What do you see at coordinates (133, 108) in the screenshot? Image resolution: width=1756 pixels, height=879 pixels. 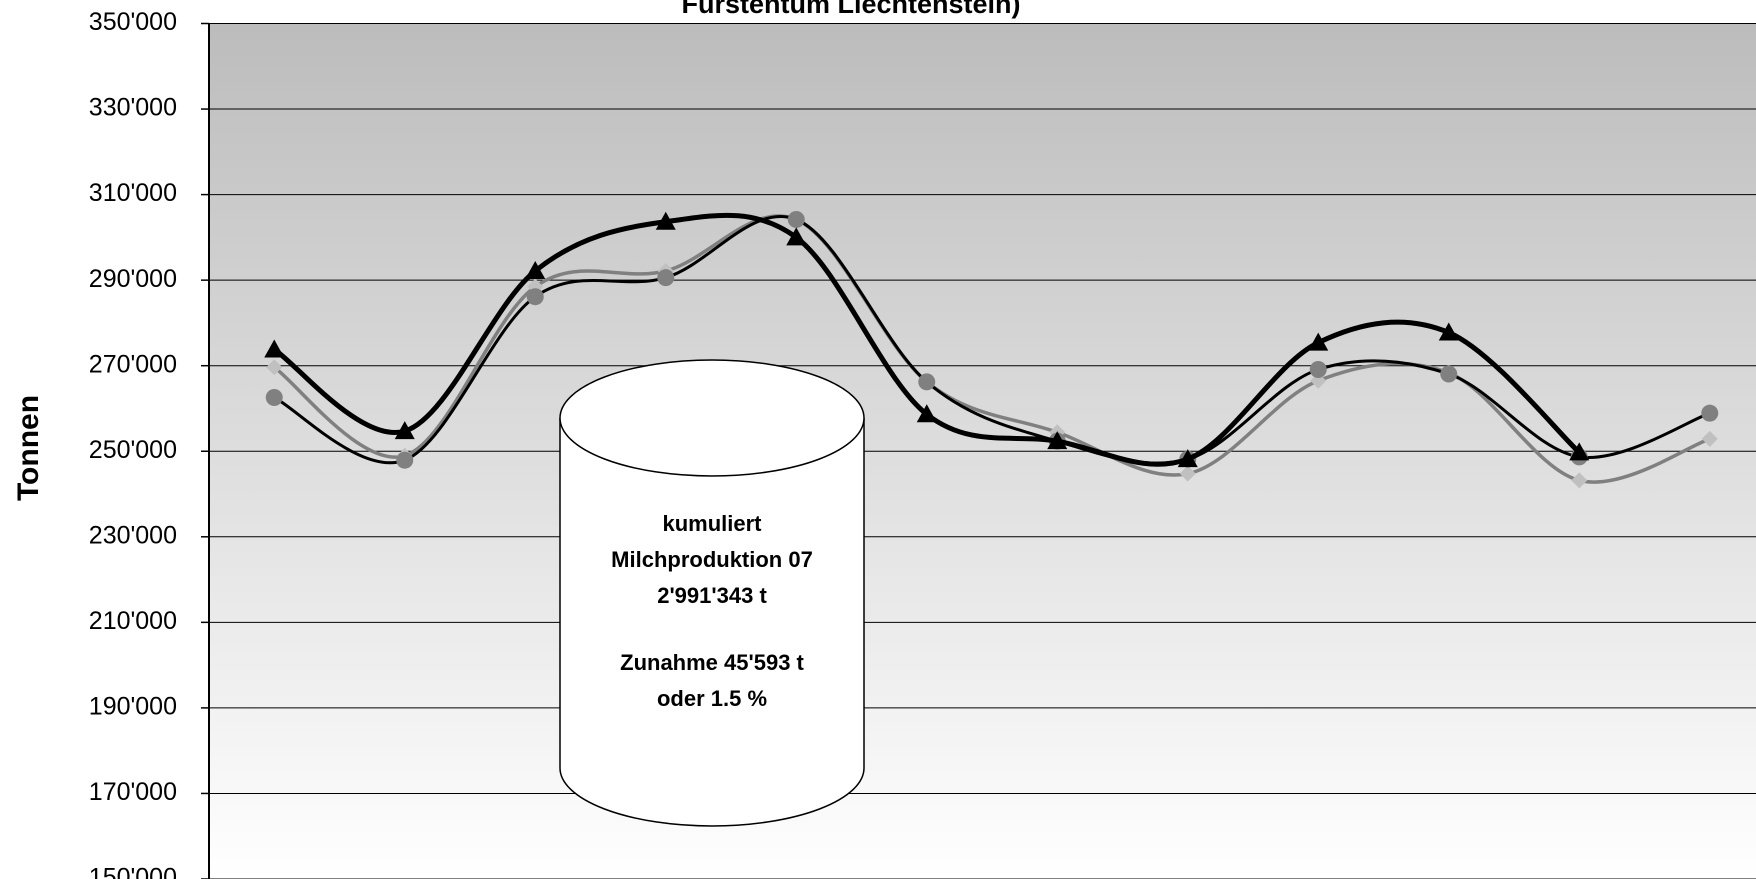 I see `y-tick-label: 330'000` at bounding box center [133, 108].